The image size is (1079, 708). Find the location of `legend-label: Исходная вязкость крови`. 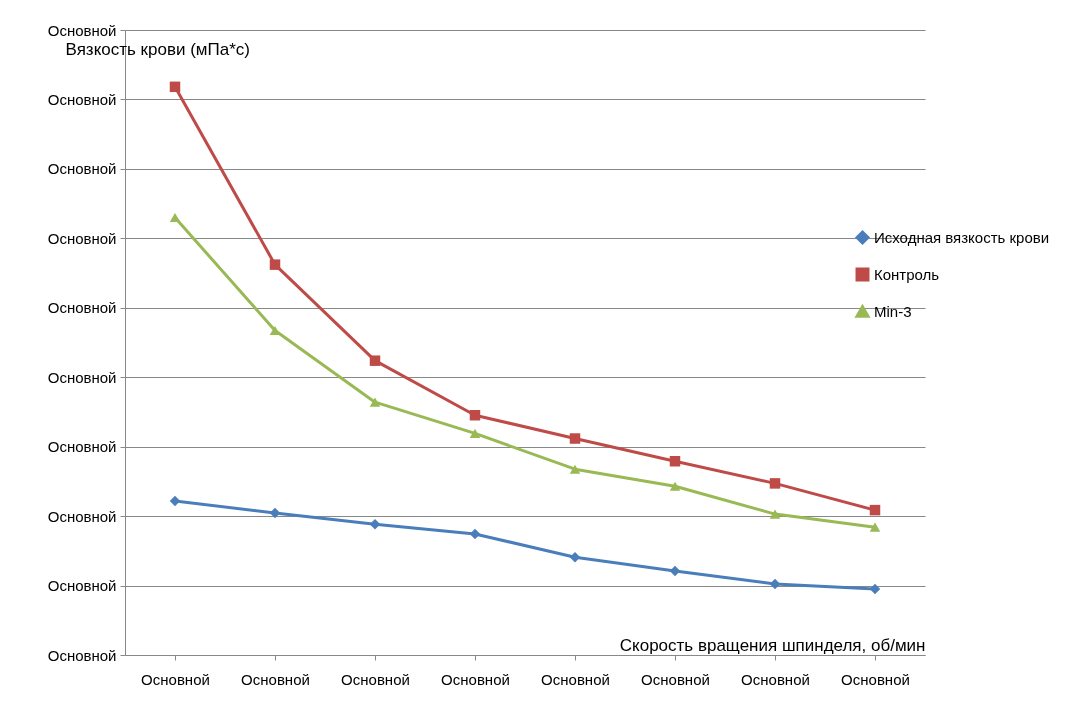

legend-label: Исходная вязкость крови is located at coordinates (962, 237).